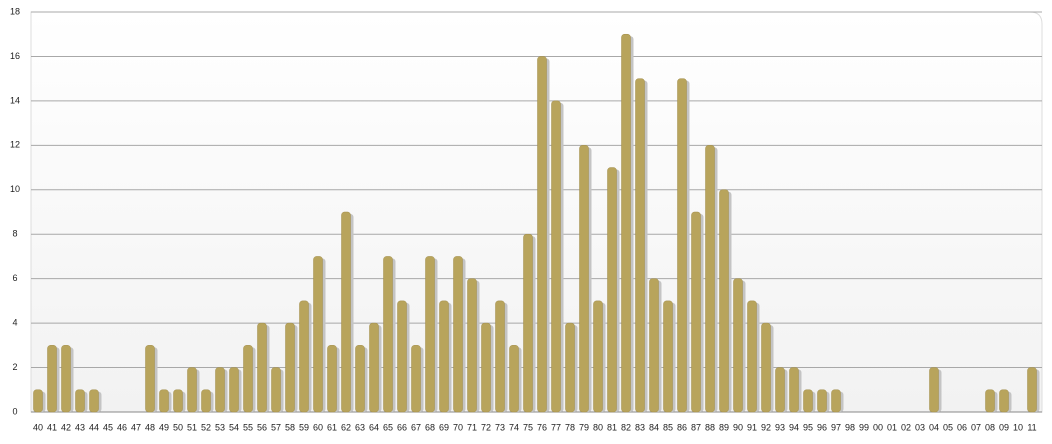 The height and width of the screenshot is (444, 1052). Describe the element at coordinates (612, 427) in the screenshot. I see `x-tick-label: 81` at that location.